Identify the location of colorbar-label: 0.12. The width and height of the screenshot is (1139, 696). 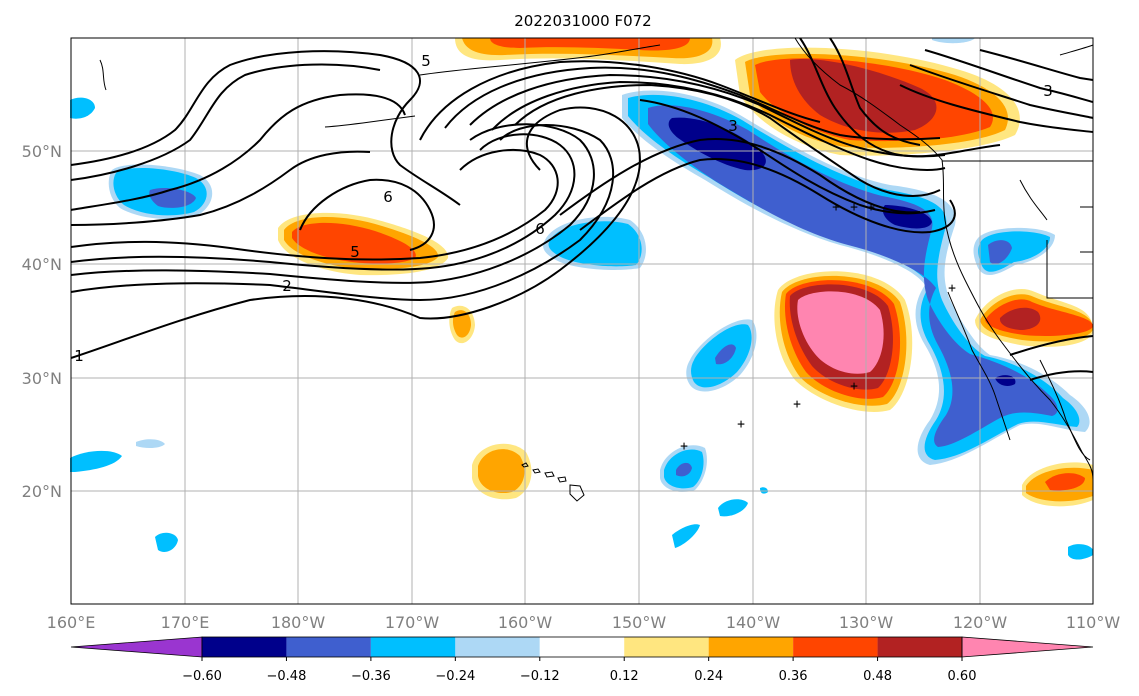
(624, 676).